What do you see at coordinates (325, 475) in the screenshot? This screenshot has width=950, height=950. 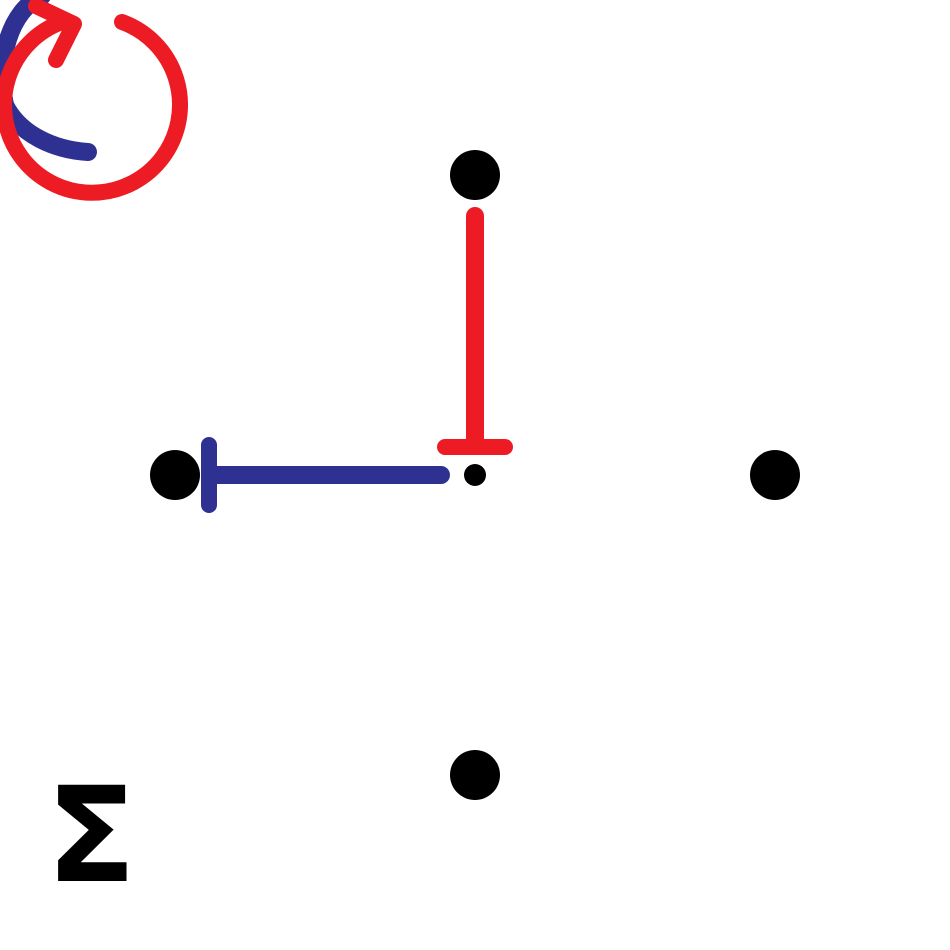 I see `blue-t-bar-arrow` at bounding box center [325, 475].